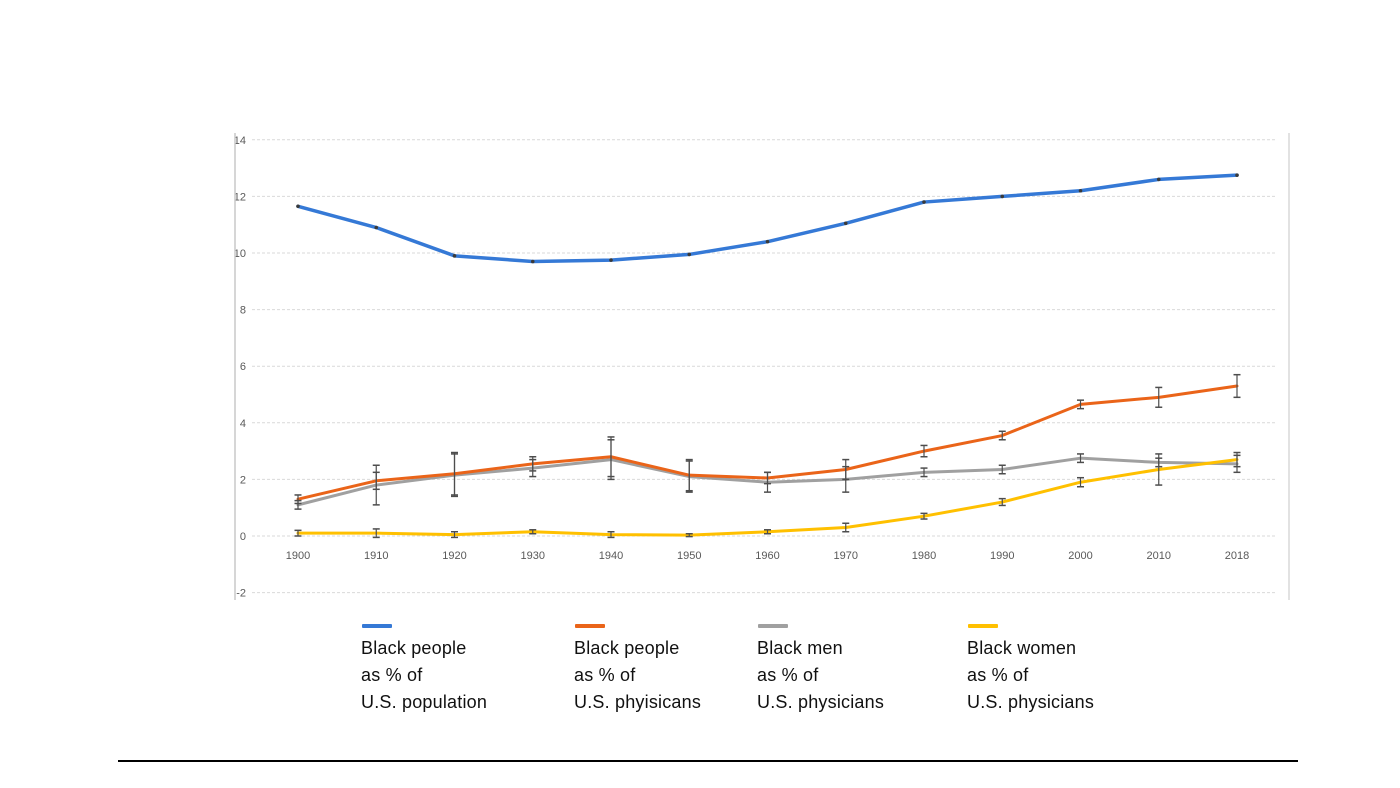 The height and width of the screenshot is (788, 1400). I want to click on x-tick-label: 1940, so click(611, 556).